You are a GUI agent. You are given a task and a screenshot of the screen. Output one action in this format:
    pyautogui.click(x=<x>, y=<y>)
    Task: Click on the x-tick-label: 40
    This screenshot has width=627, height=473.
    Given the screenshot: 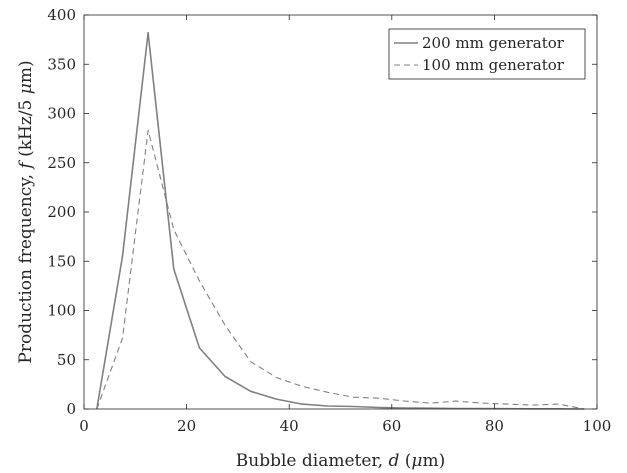 What is the action you would take?
    pyautogui.click(x=289, y=426)
    